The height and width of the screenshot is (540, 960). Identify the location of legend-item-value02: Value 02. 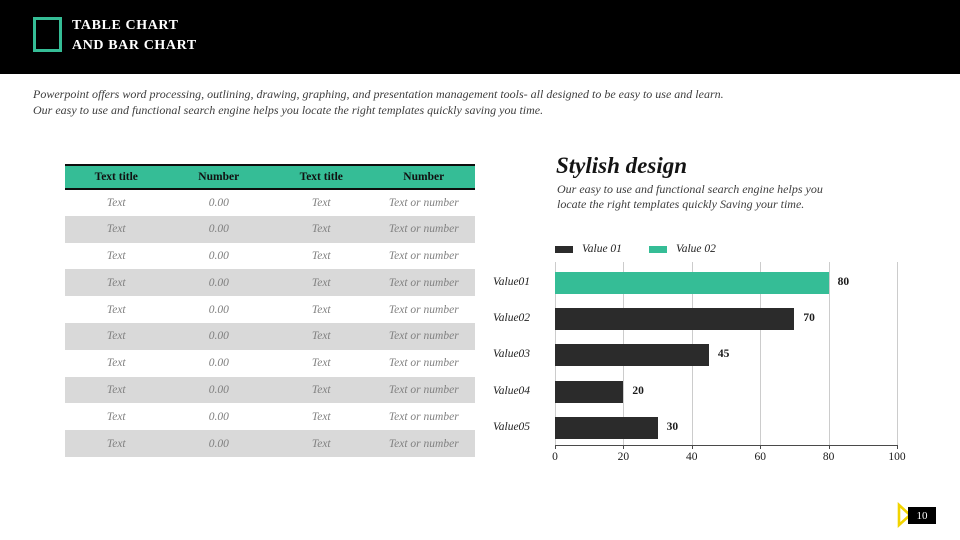
(682, 249).